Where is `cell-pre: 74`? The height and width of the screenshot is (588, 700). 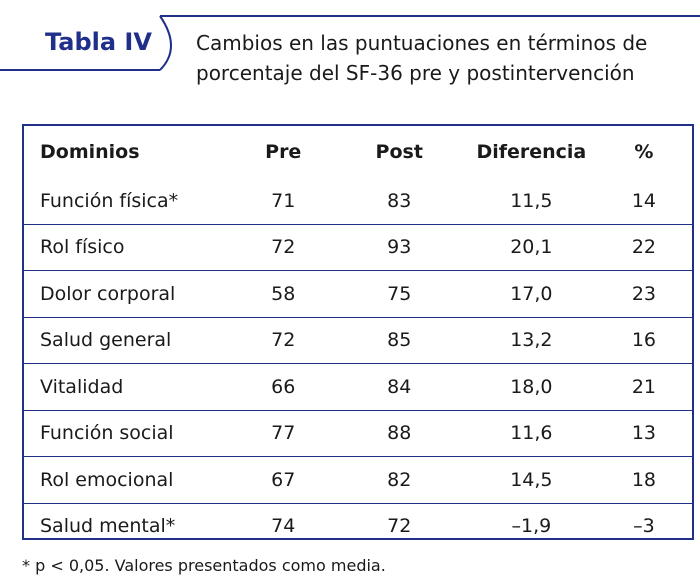
cell-pre: 74 is located at coordinates (283, 526).